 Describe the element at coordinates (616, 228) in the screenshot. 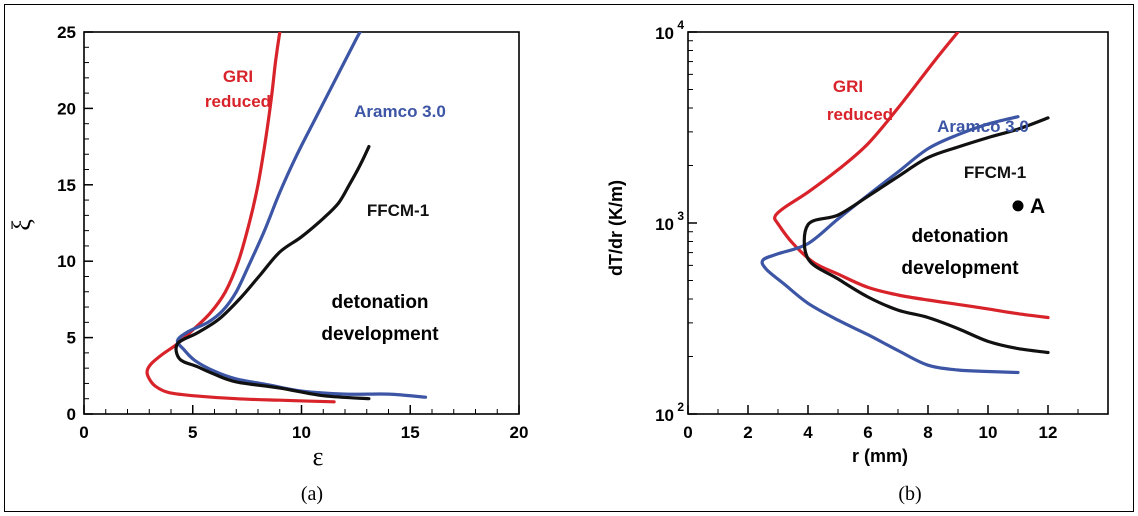

I see `y-axis-title-b: dT/dr (K/m)` at that location.